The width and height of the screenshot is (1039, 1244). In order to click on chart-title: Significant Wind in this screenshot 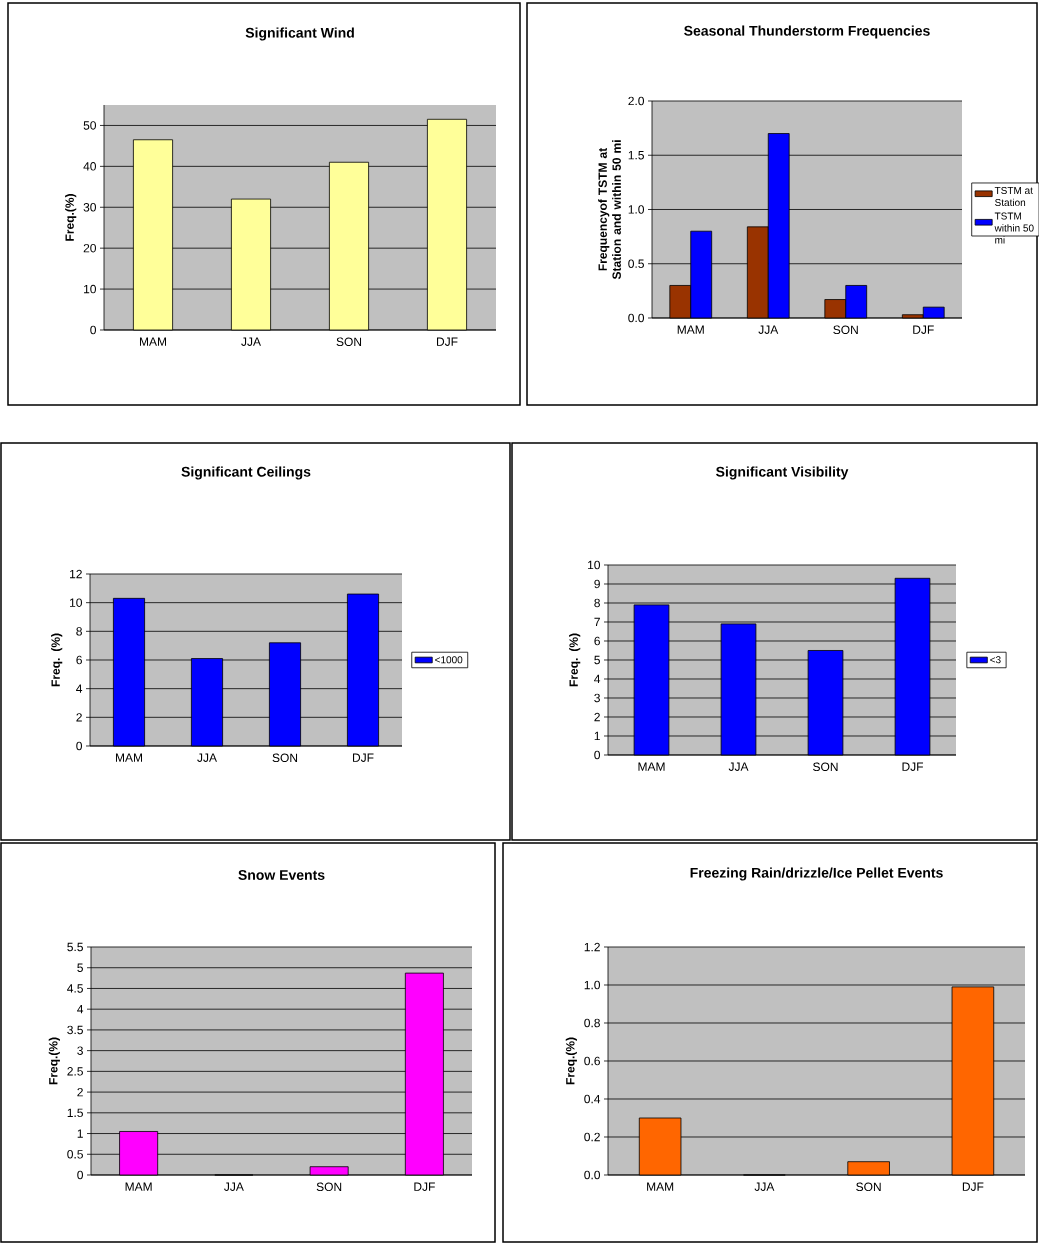, I will do `click(299, 34)`.